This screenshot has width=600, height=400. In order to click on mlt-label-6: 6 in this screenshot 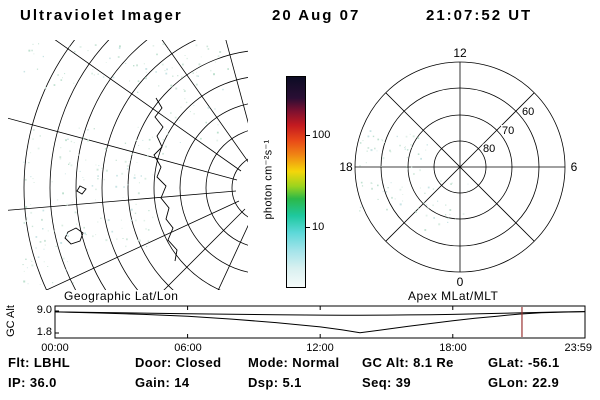, I will do `click(574, 167)`.